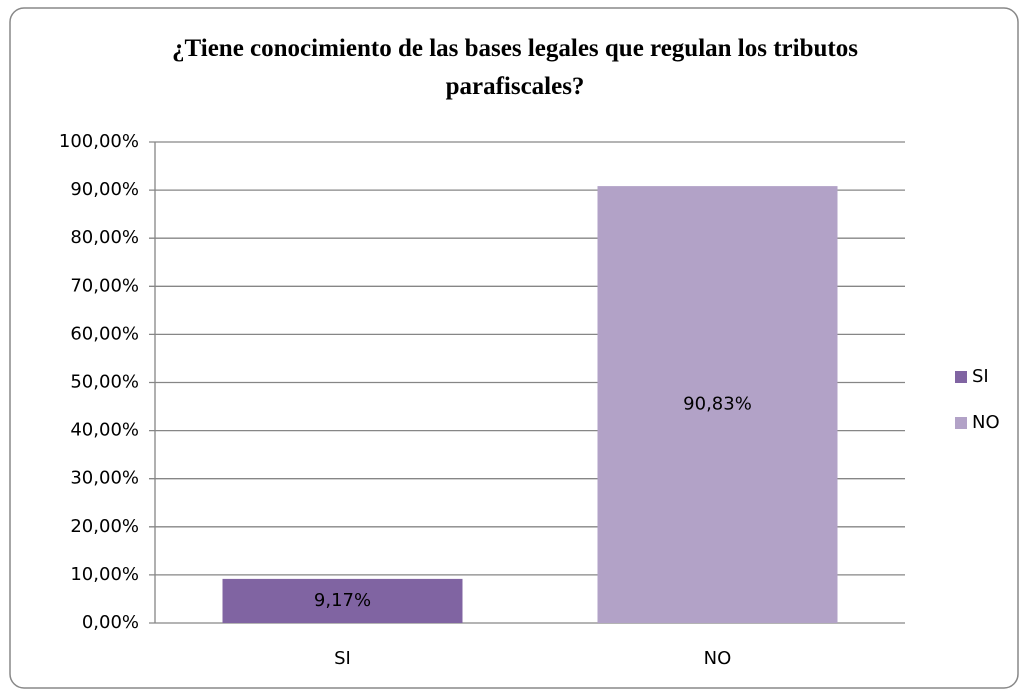  Describe the element at coordinates (99, 141) in the screenshot. I see `y-tick-label: 100,00%` at that location.